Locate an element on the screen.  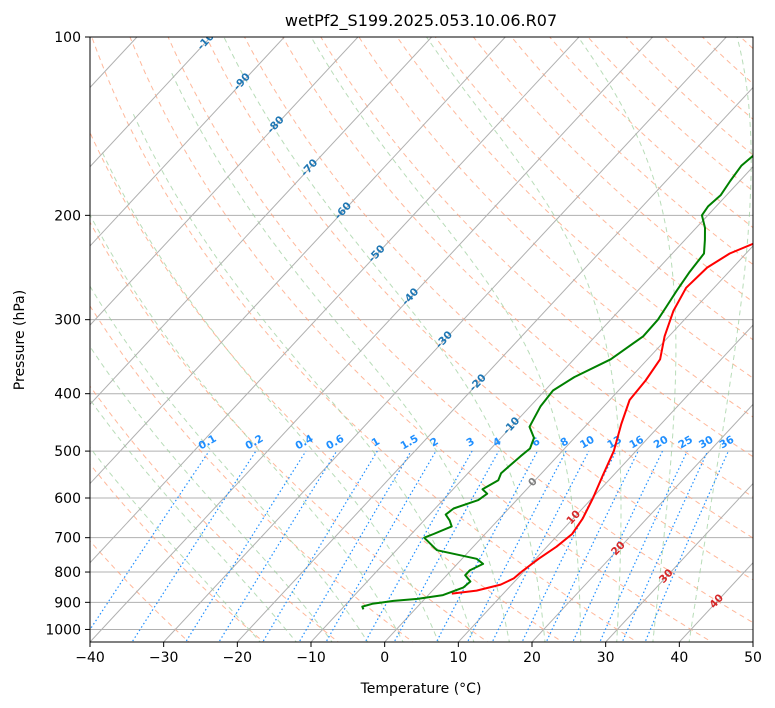
x-tick-label: −10 is located at coordinates (311, 658).